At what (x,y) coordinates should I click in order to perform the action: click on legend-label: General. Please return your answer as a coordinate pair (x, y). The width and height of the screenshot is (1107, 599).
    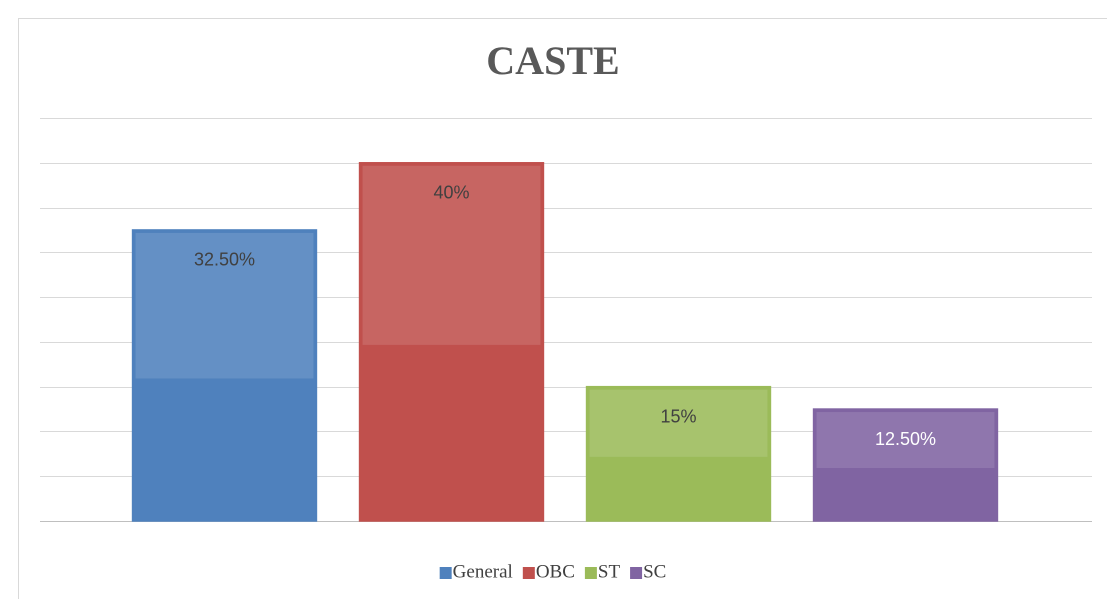
    Looking at the image, I should click on (483, 571).